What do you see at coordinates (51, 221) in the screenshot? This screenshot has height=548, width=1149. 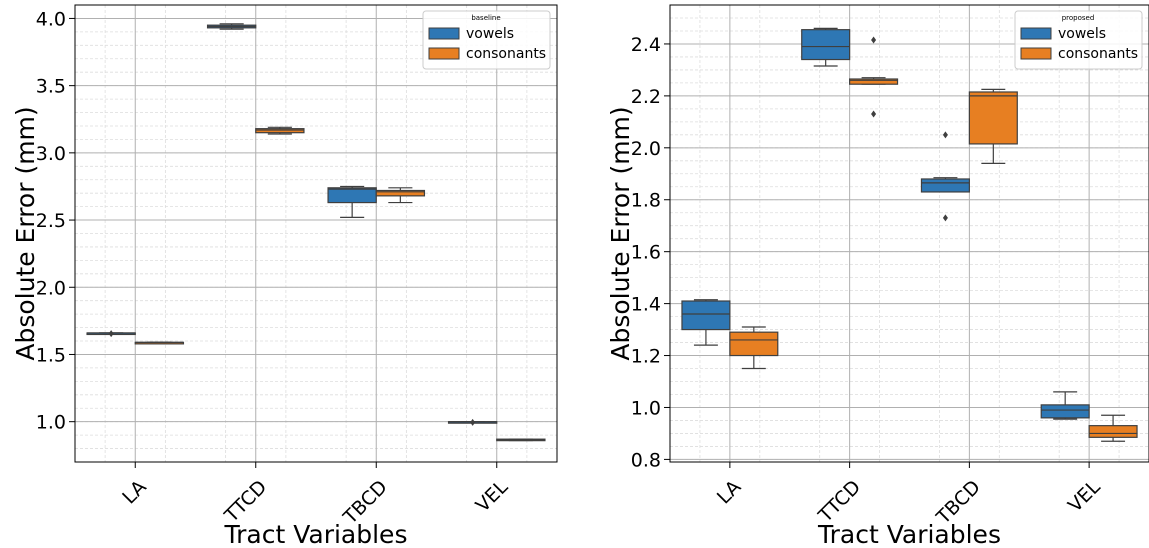 I see `y-tick-label: 2.5` at bounding box center [51, 221].